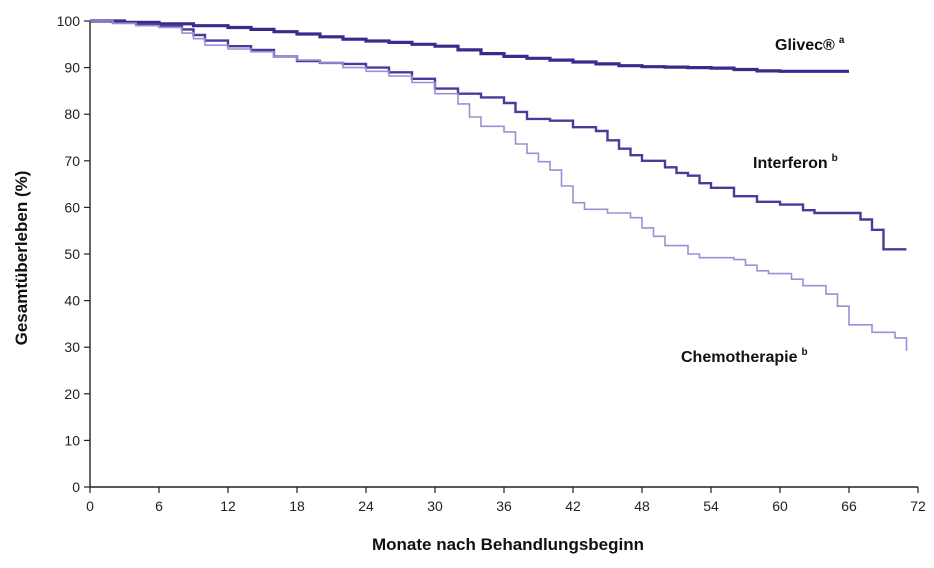 This screenshot has height=568, width=934. I want to click on y-tick-label: 70, so click(72, 161).